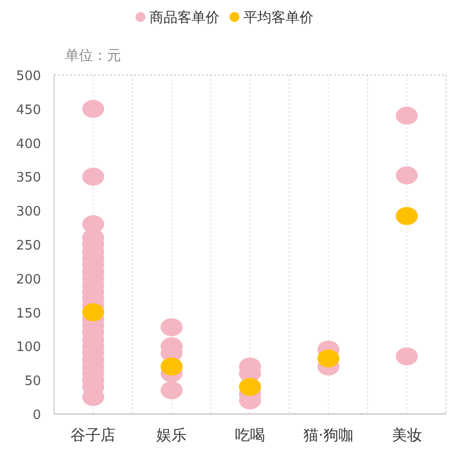  What do you see at coordinates (28, 348) in the screenshot?
I see `y-tick-label: 100` at bounding box center [28, 348].